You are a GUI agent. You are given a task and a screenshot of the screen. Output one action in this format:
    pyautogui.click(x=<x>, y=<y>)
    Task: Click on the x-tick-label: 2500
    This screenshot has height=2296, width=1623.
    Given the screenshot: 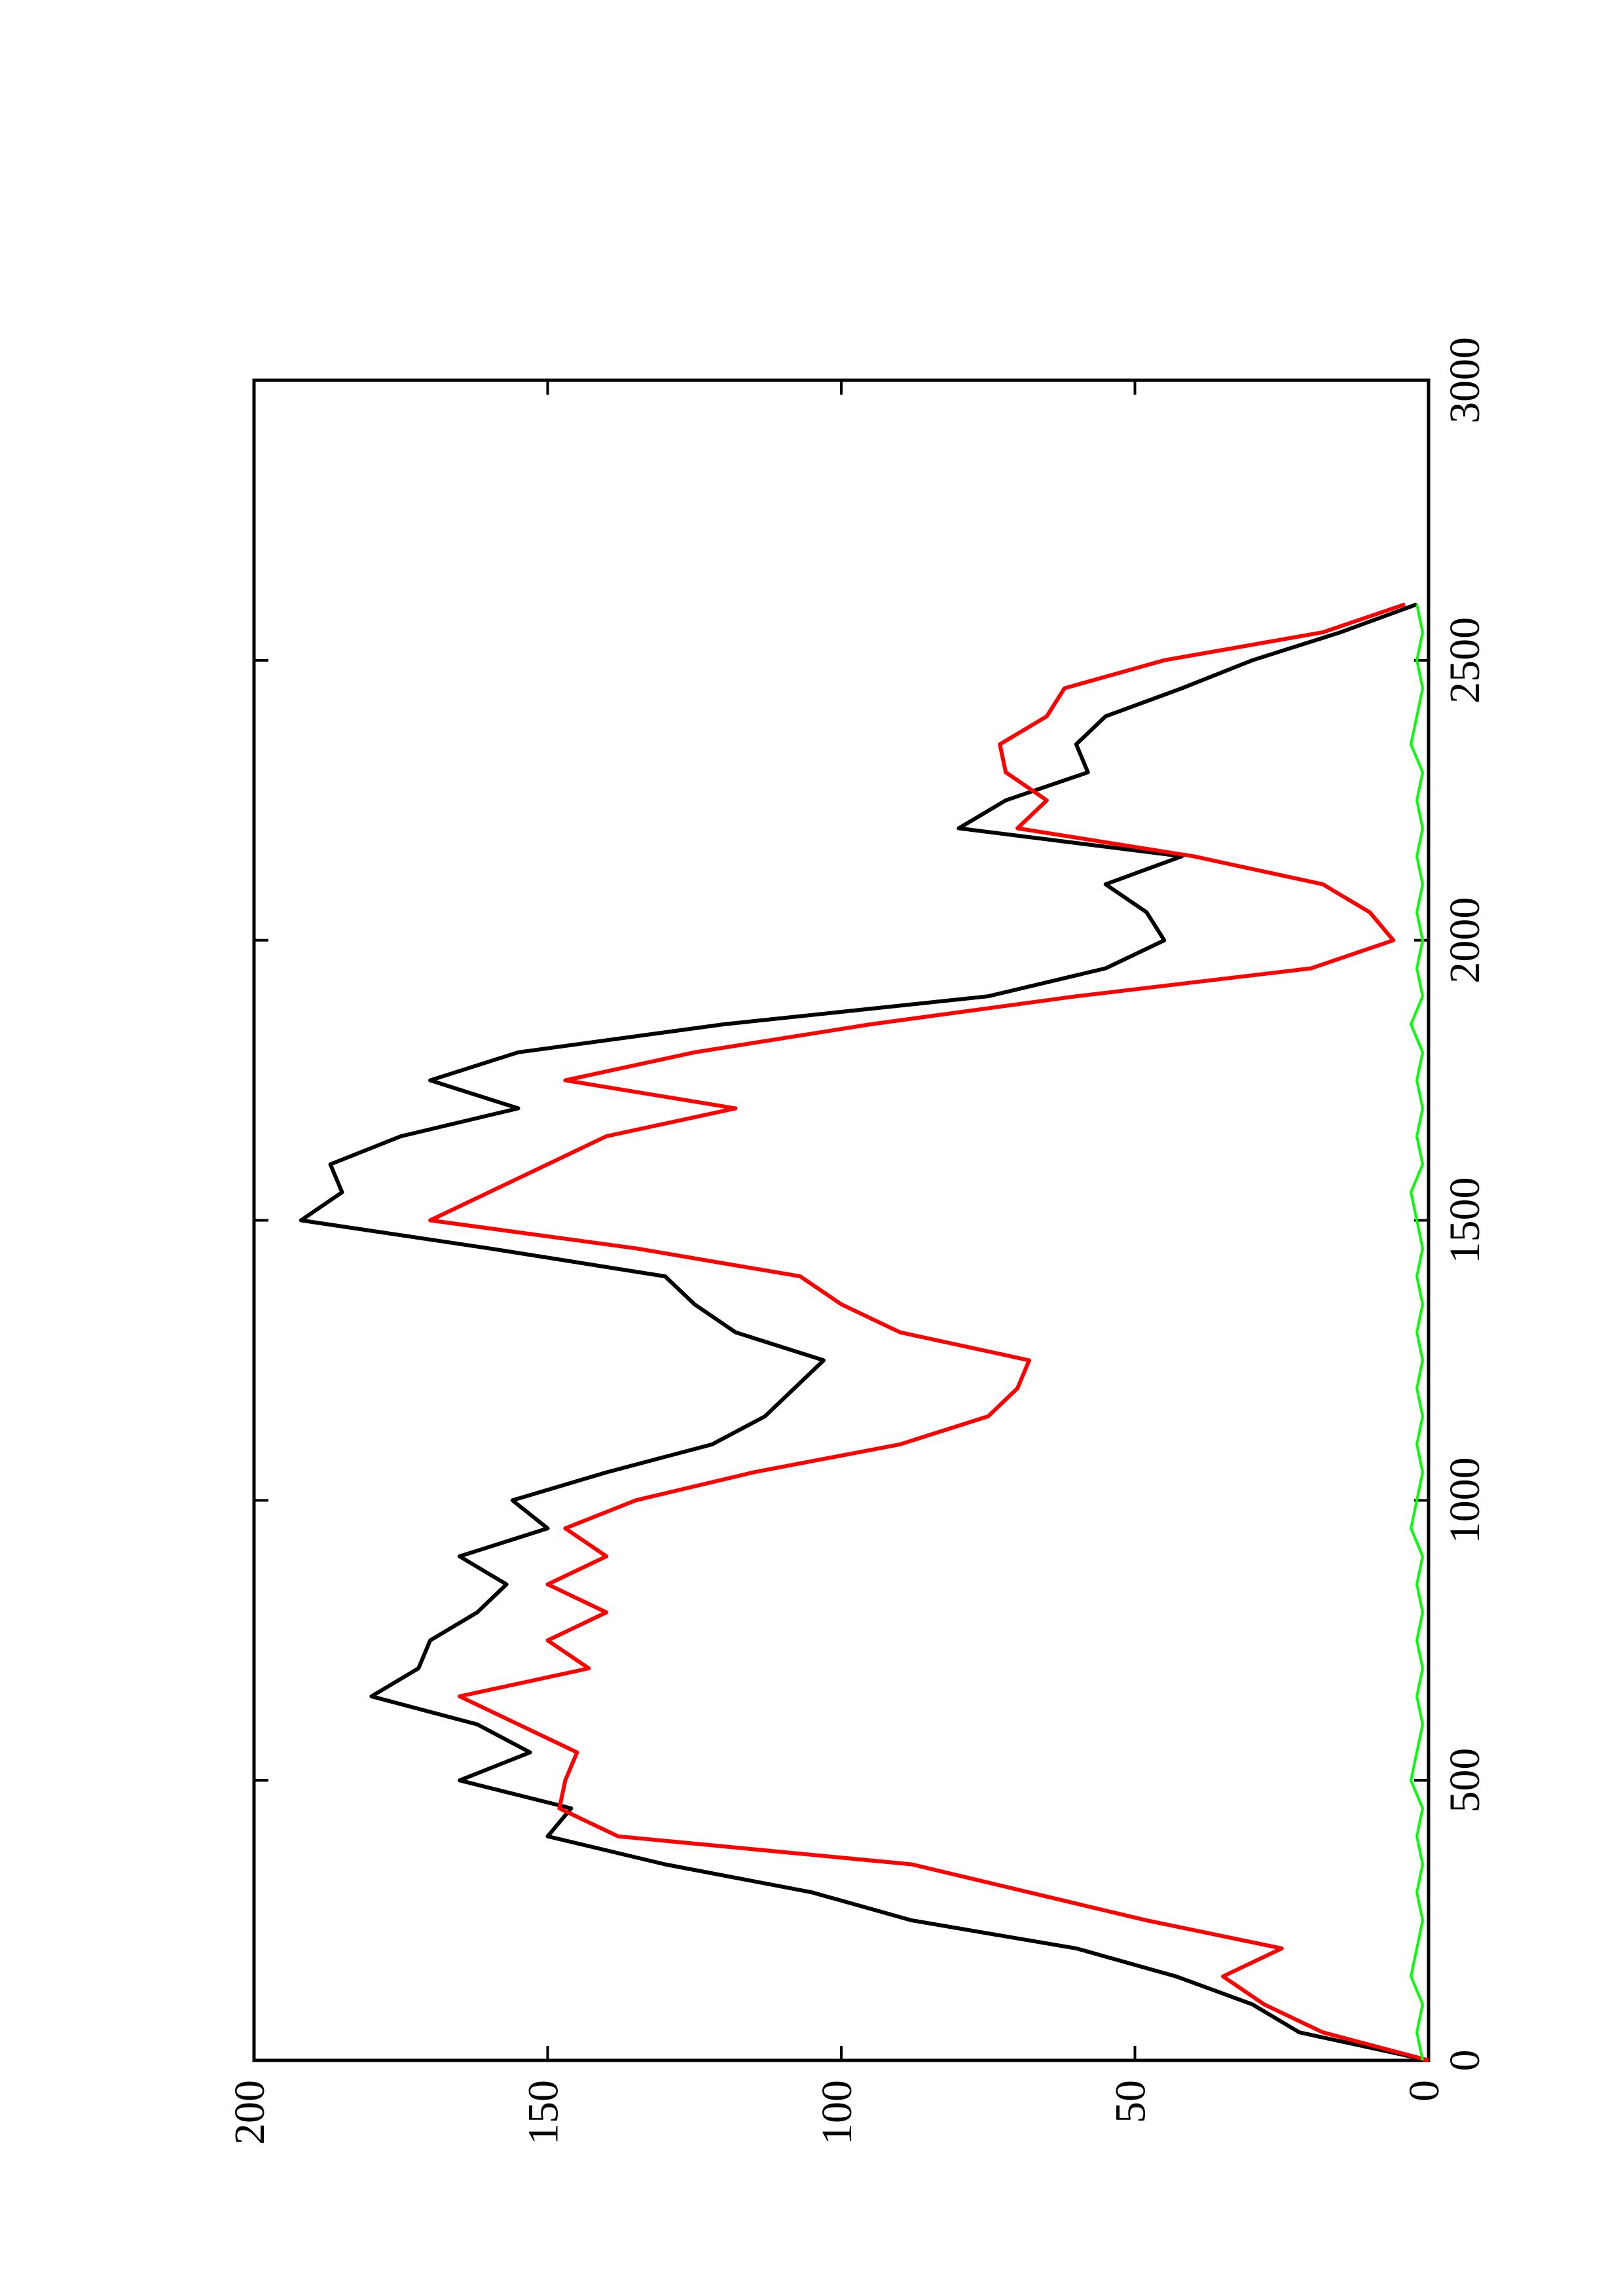 What is the action you would take?
    pyautogui.click(x=1465, y=660)
    